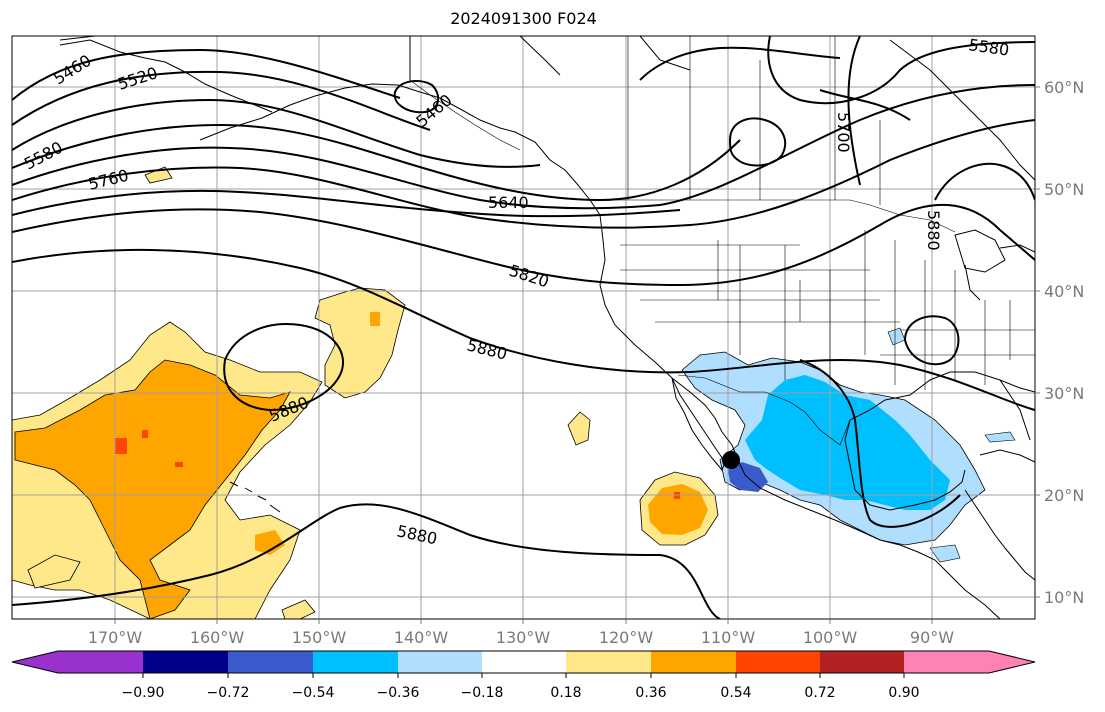  What do you see at coordinates (152, 489) in the screenshot?
I see `positive-anomaly-orange-west` at bounding box center [152, 489].